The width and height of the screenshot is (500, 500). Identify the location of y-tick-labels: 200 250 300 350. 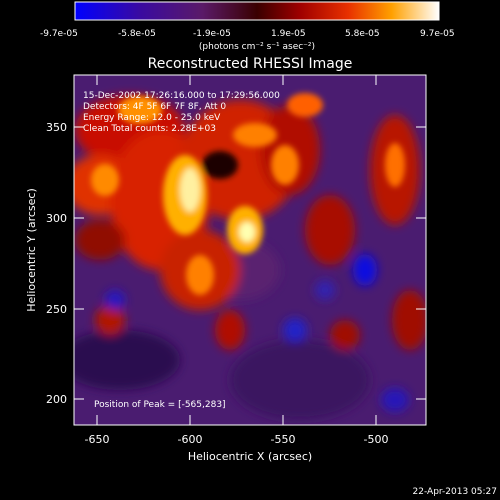
(56, 263).